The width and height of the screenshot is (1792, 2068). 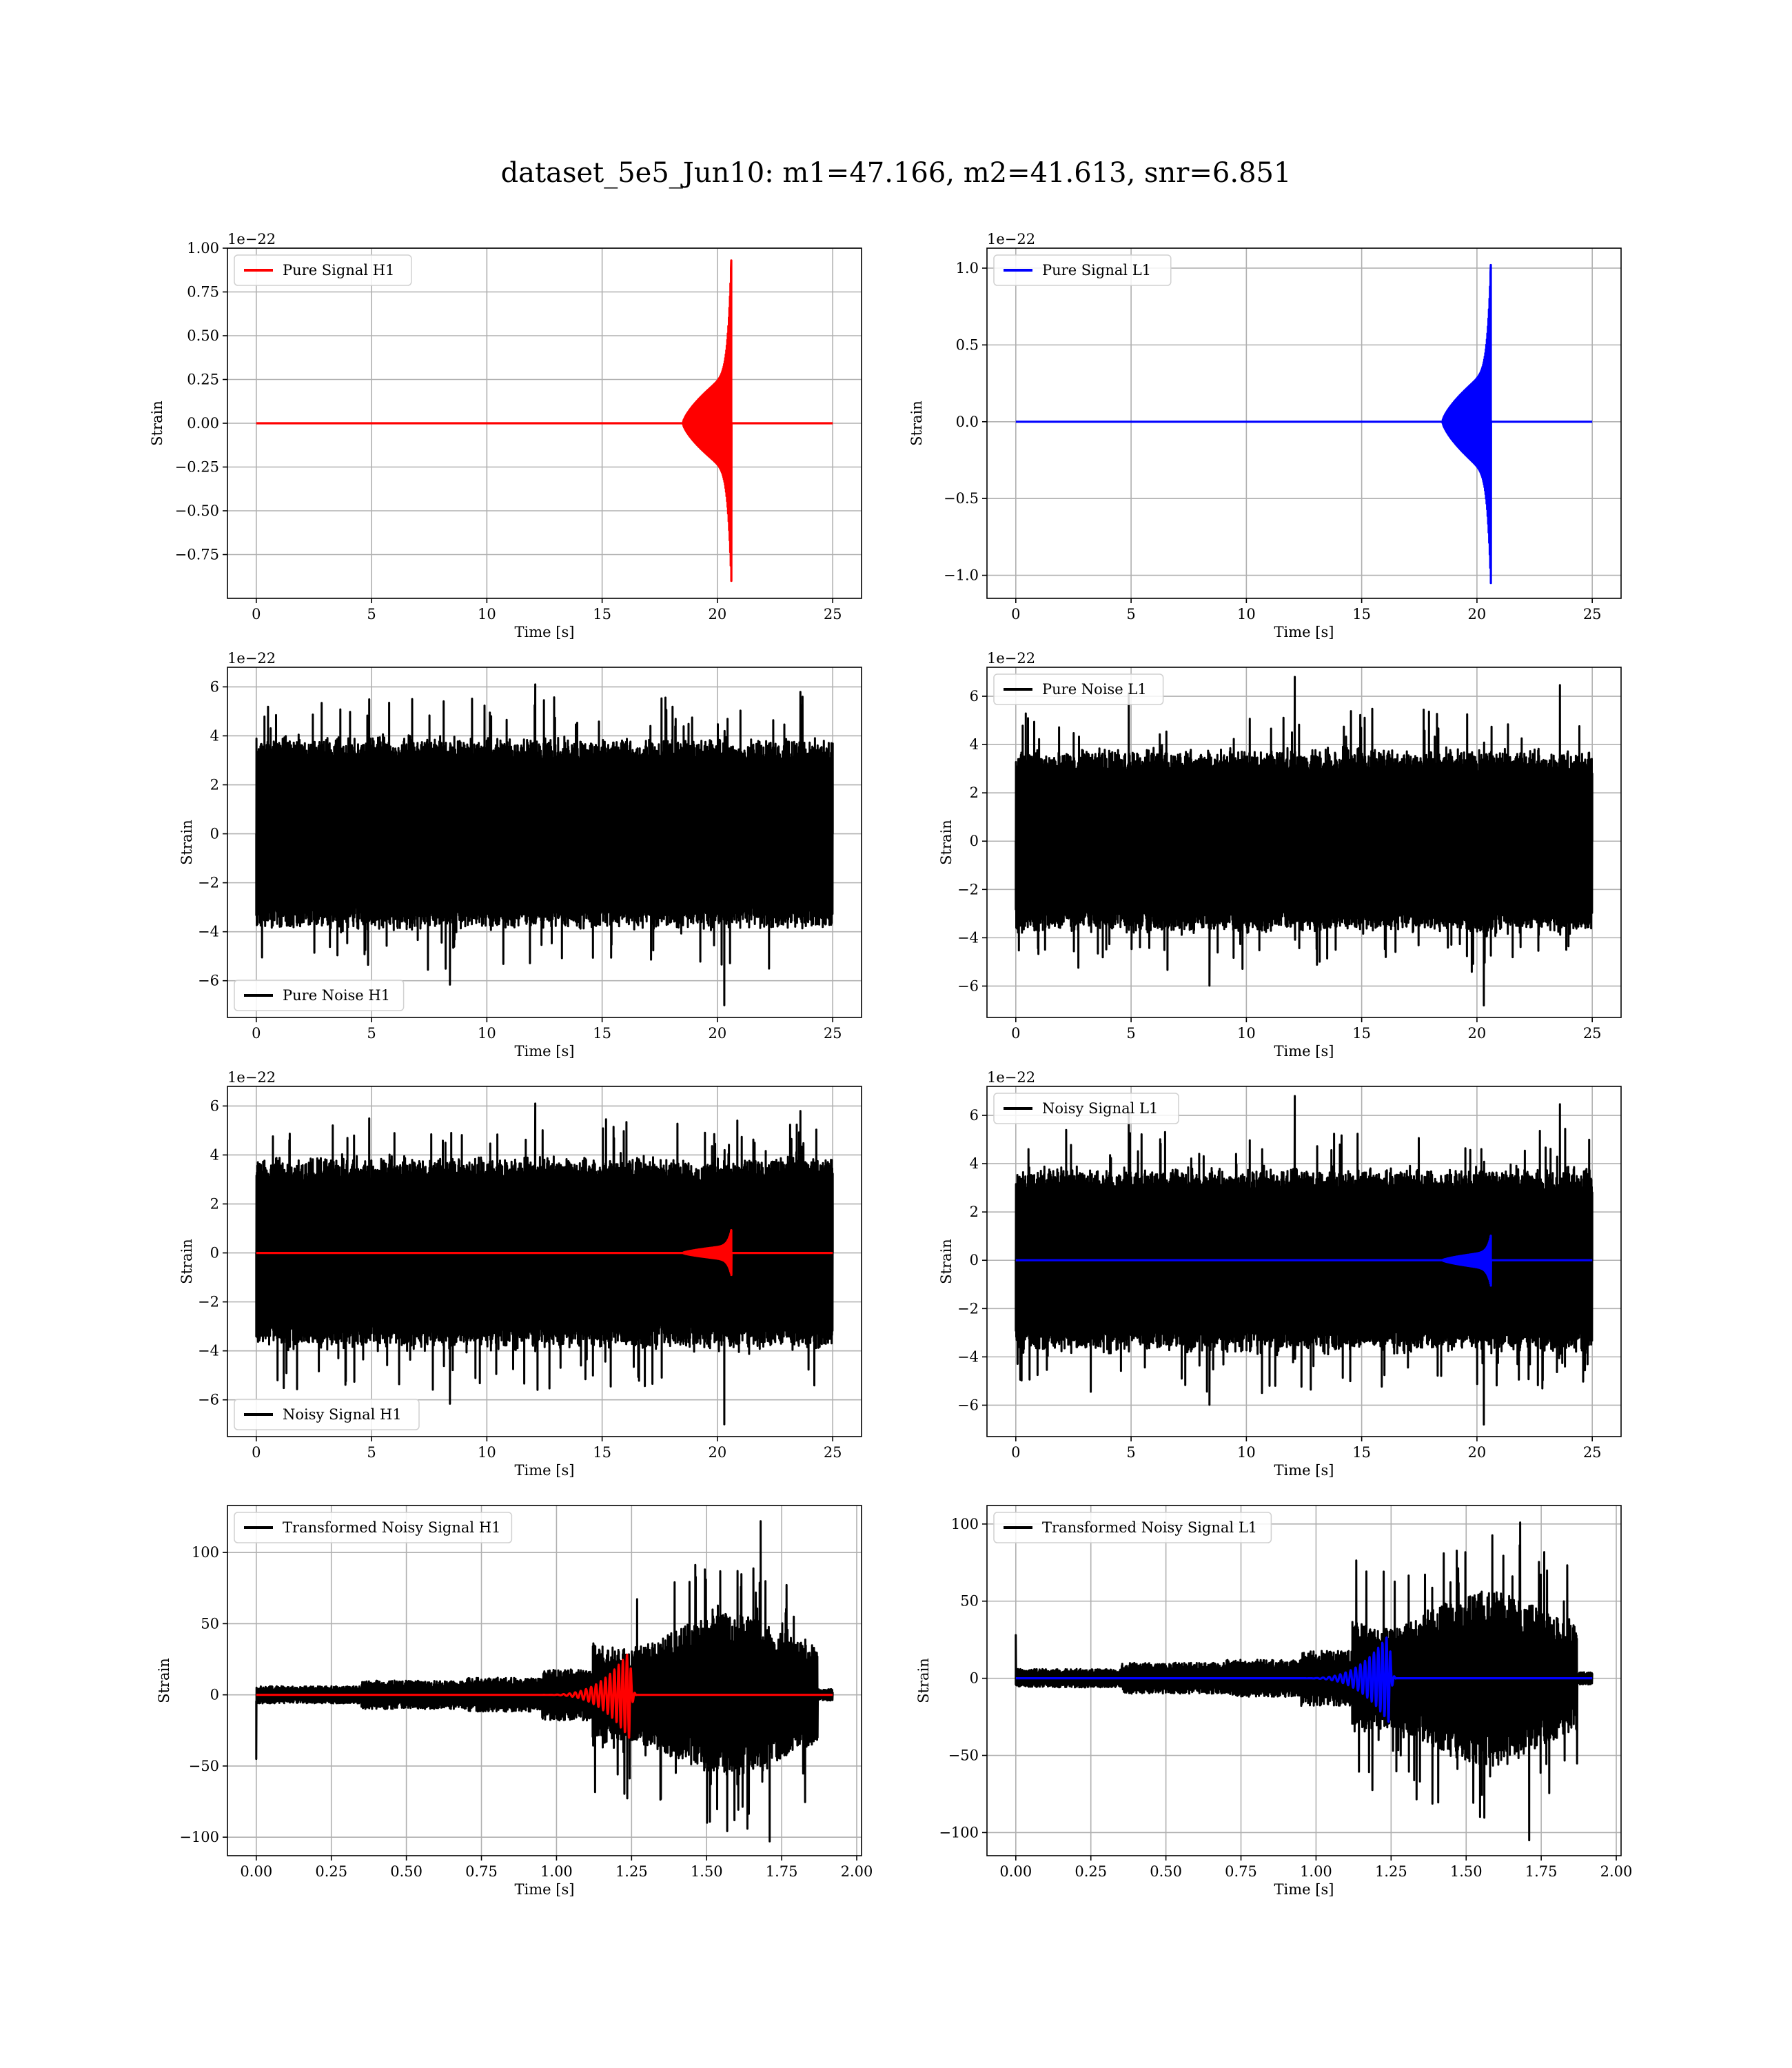 I want to click on legend: Pure Signal L1, so click(x=1082, y=270).